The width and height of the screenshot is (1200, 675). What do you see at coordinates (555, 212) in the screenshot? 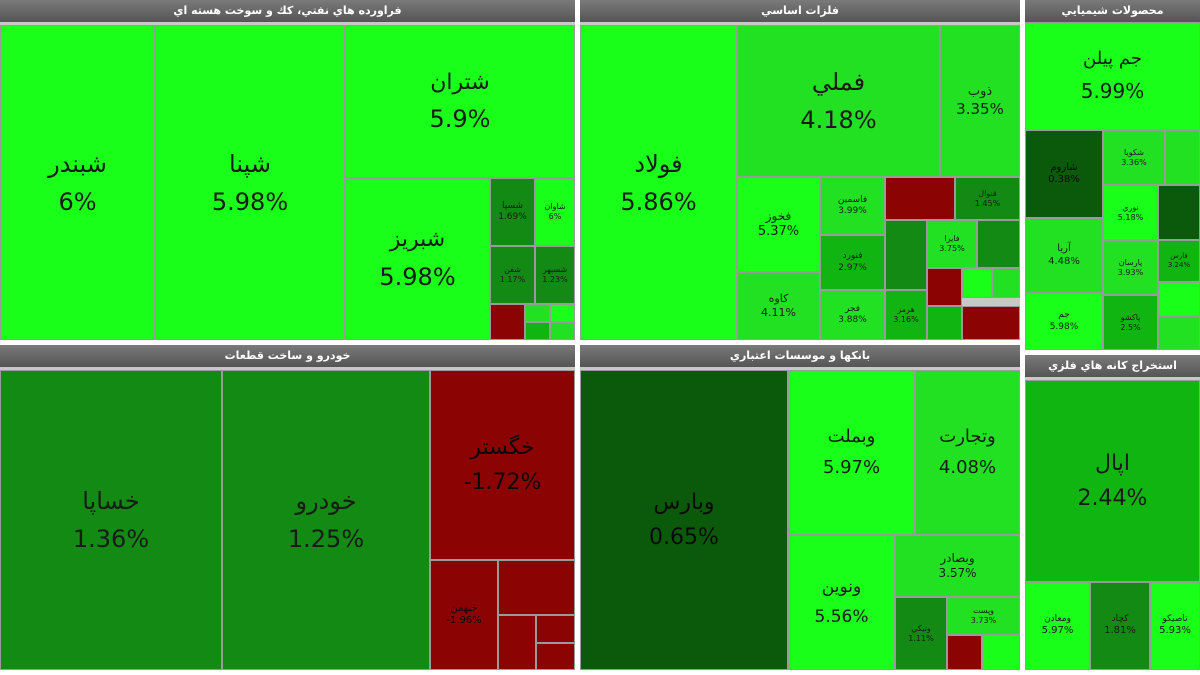
I see `stock-tile: شاوان 6%` at bounding box center [555, 212].